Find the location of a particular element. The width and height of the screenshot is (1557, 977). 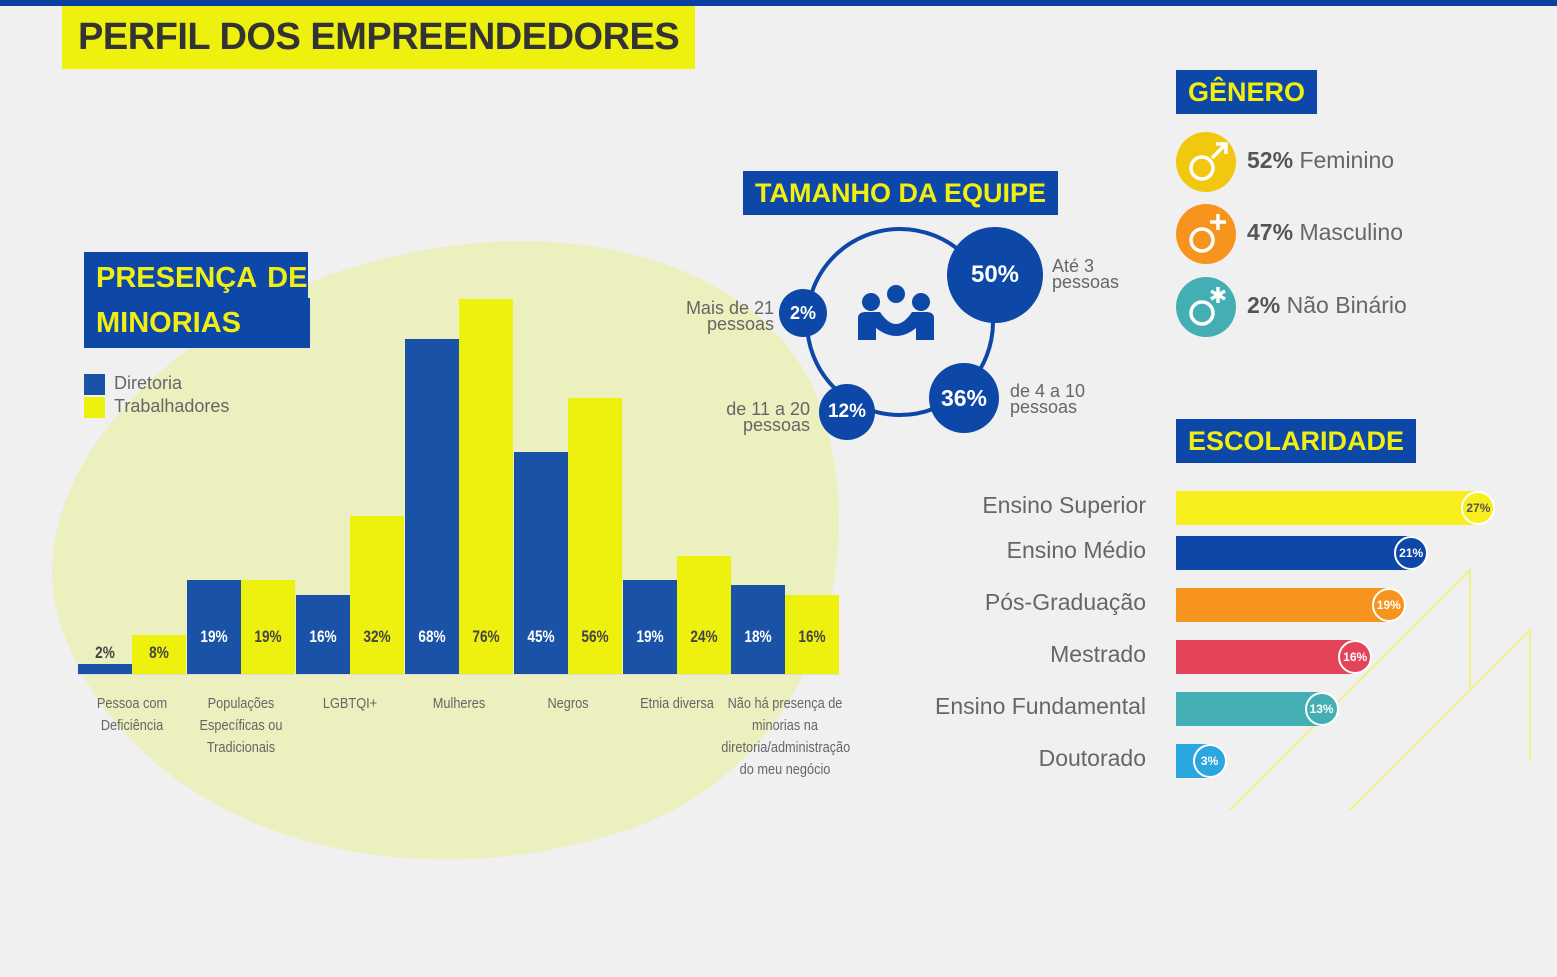

education-label: Doutorado is located at coordinates (1092, 758).